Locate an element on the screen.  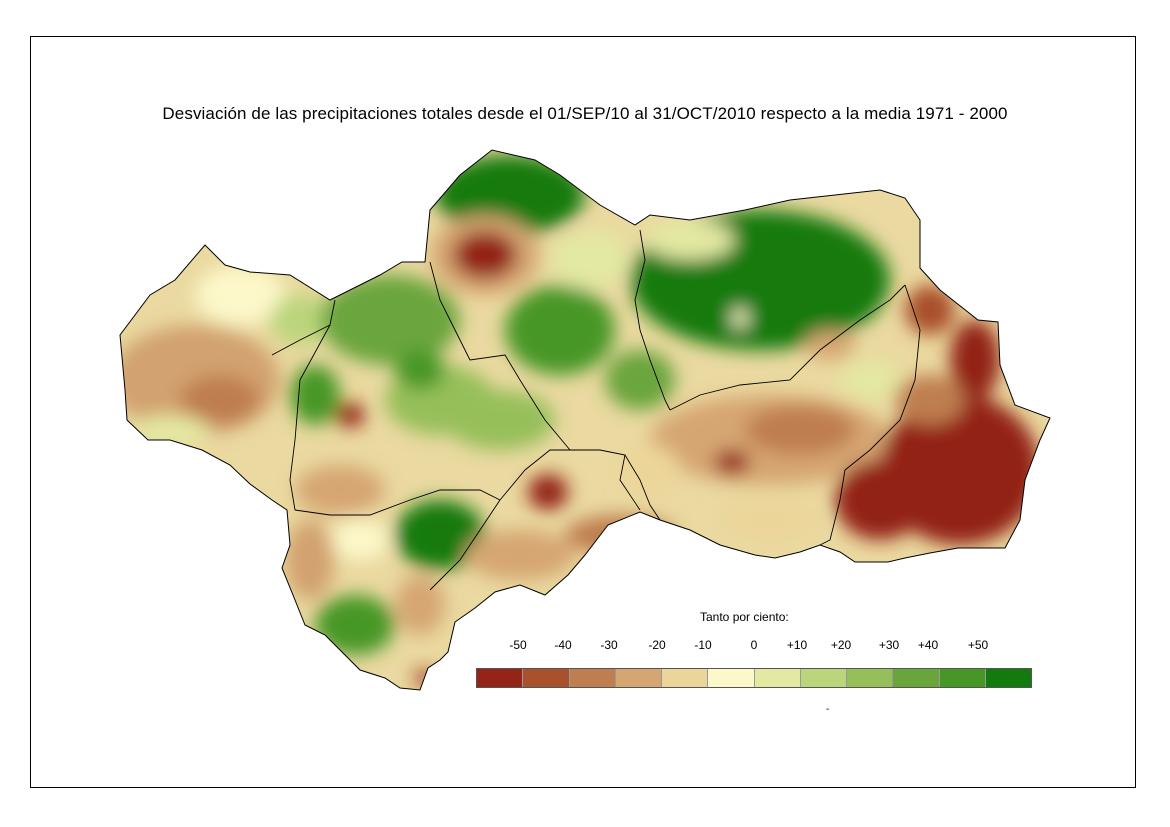
border-sevilla-cadiz is located at coordinates (397, 502).